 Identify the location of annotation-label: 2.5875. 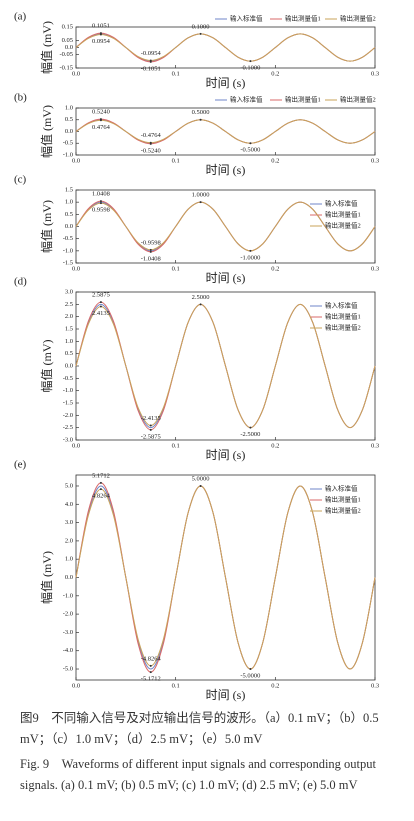
(101, 295).